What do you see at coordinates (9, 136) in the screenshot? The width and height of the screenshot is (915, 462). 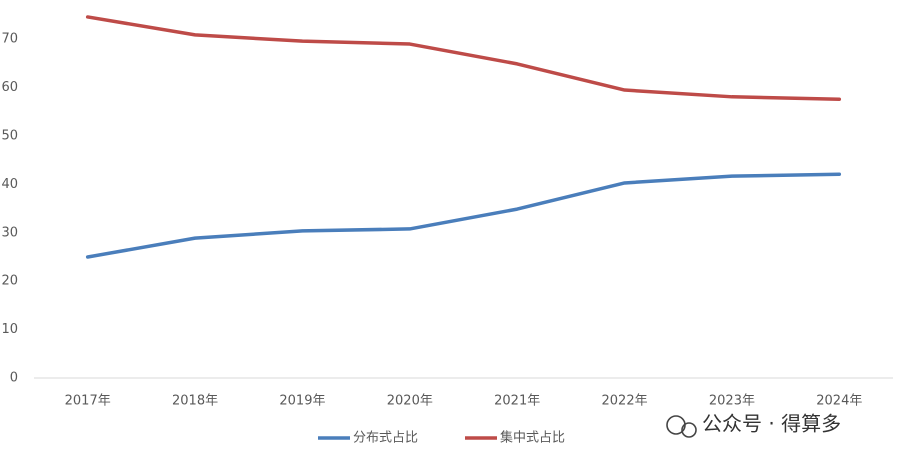 I see `y-tick-label: 50` at bounding box center [9, 136].